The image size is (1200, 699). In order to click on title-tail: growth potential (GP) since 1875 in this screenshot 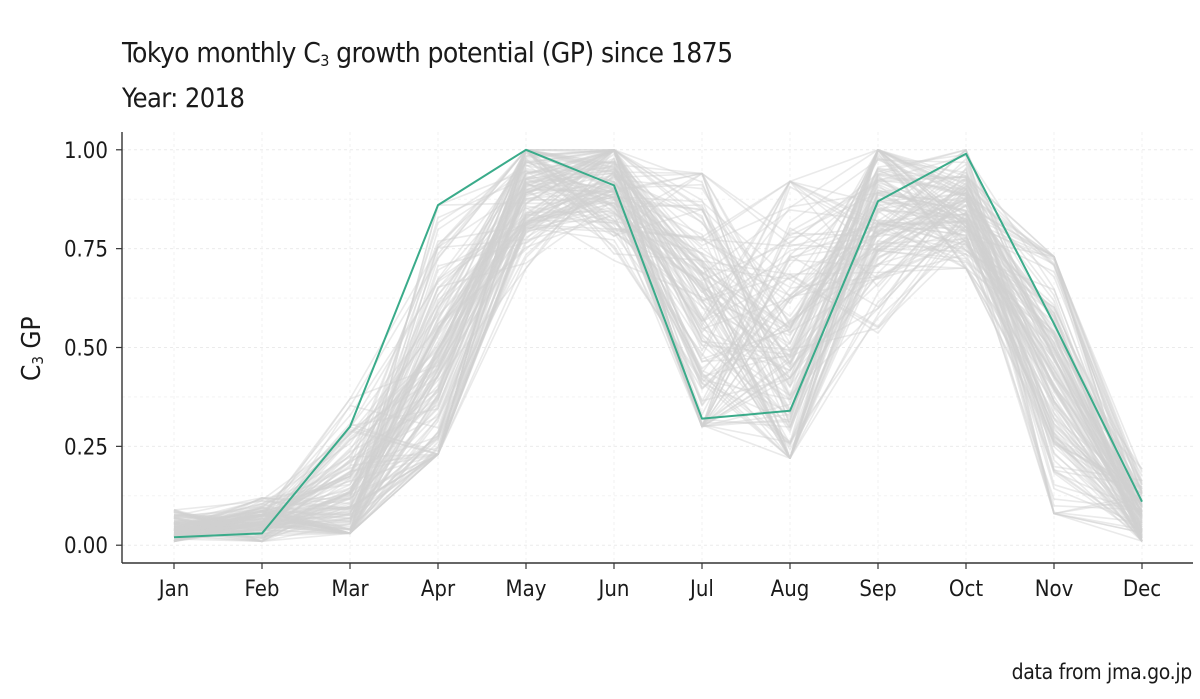, I will do `click(530, 52)`.